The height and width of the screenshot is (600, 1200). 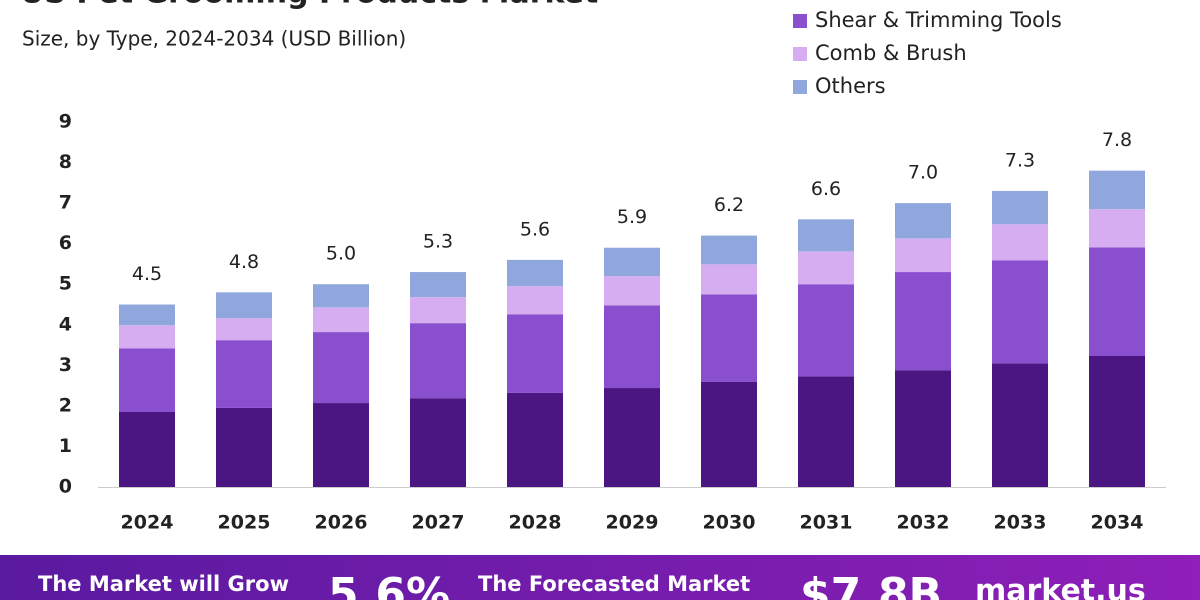 I want to click on y-tick-label: 4, so click(x=65, y=324).